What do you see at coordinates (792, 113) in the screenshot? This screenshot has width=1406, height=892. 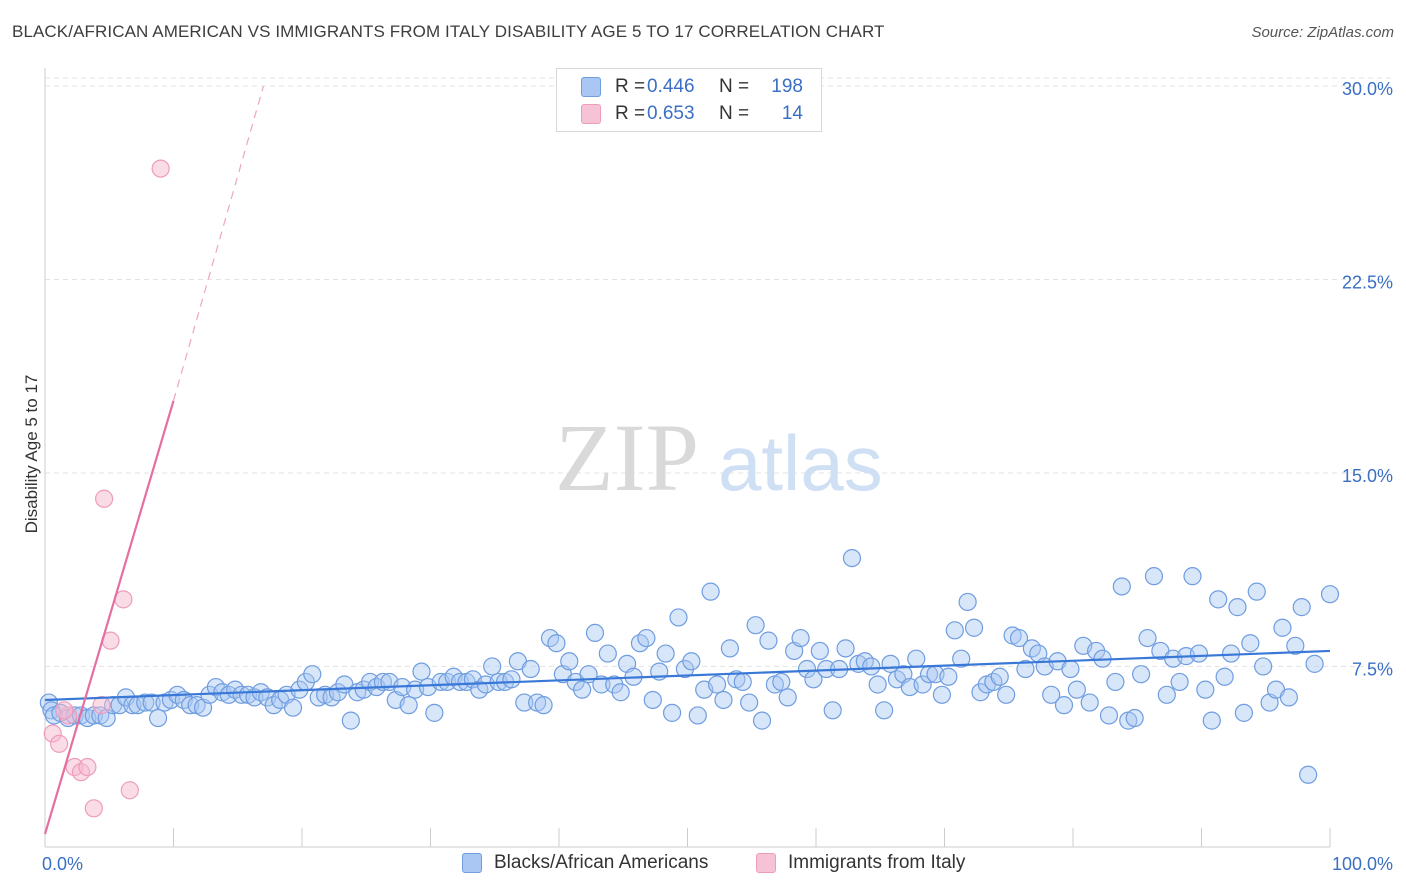 I see `n-value: 14` at bounding box center [792, 113].